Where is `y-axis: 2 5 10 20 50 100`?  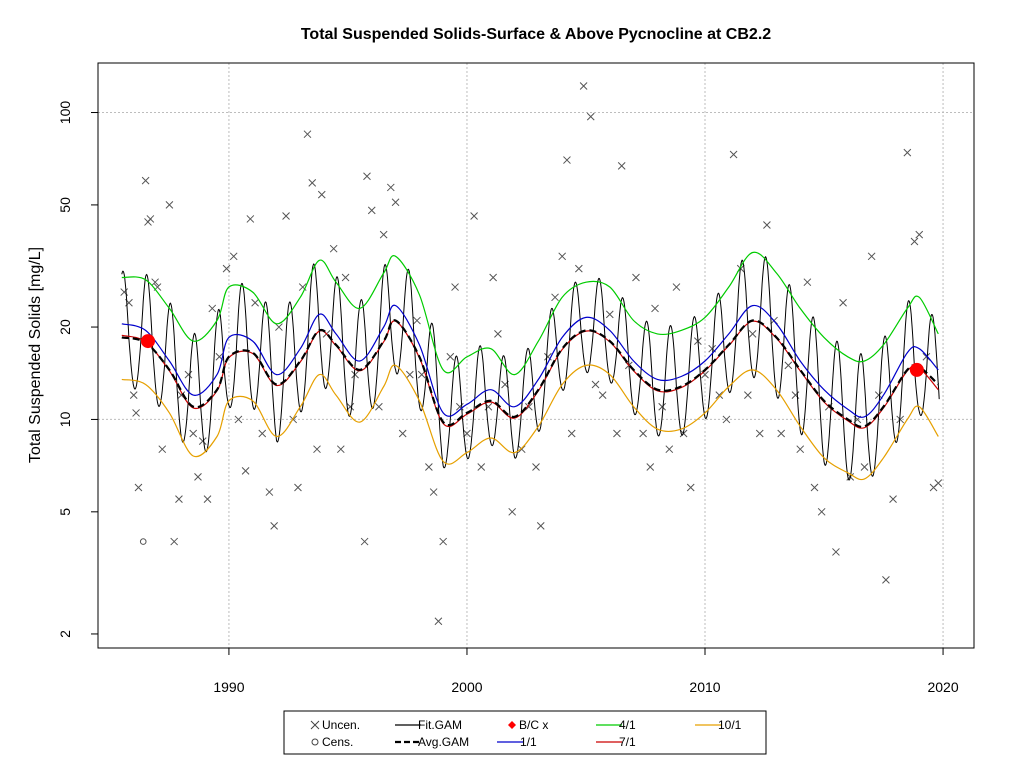 y-axis: 2 5 10 20 50 100 is located at coordinates (77, 369).